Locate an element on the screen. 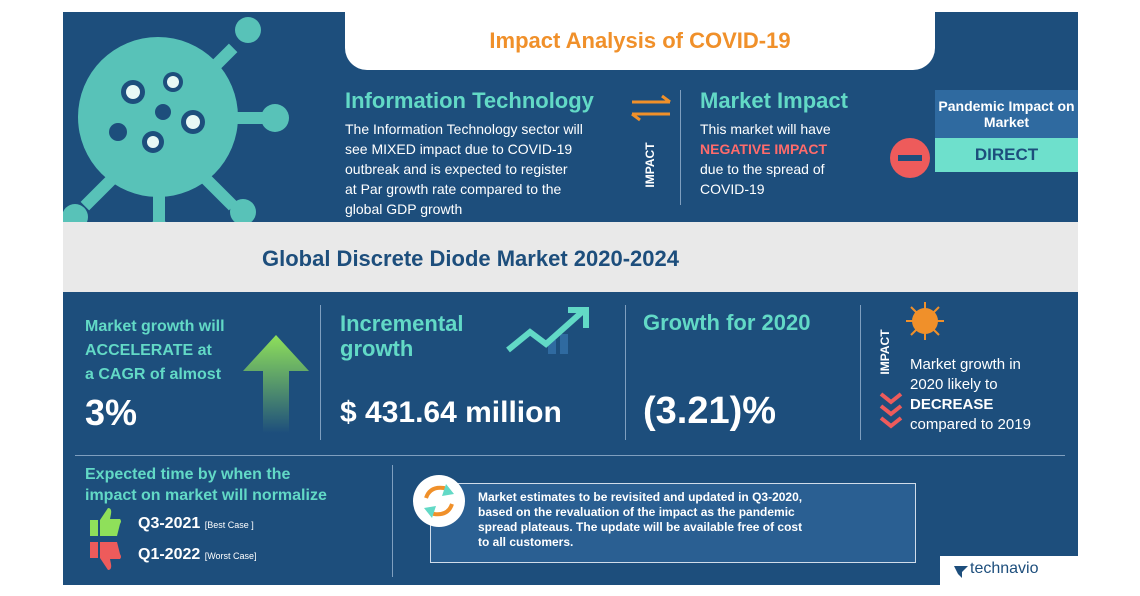  thumbs-down-icon is located at coordinates (105, 556).